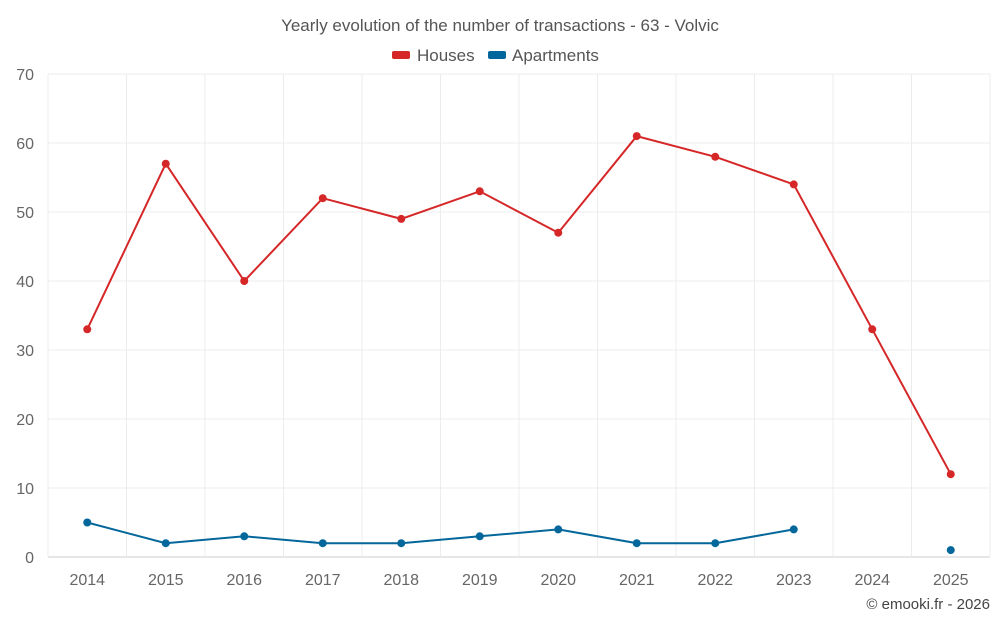 This screenshot has height=625, width=1000. What do you see at coordinates (25, 75) in the screenshot?
I see `y-tick-label: 70` at bounding box center [25, 75].